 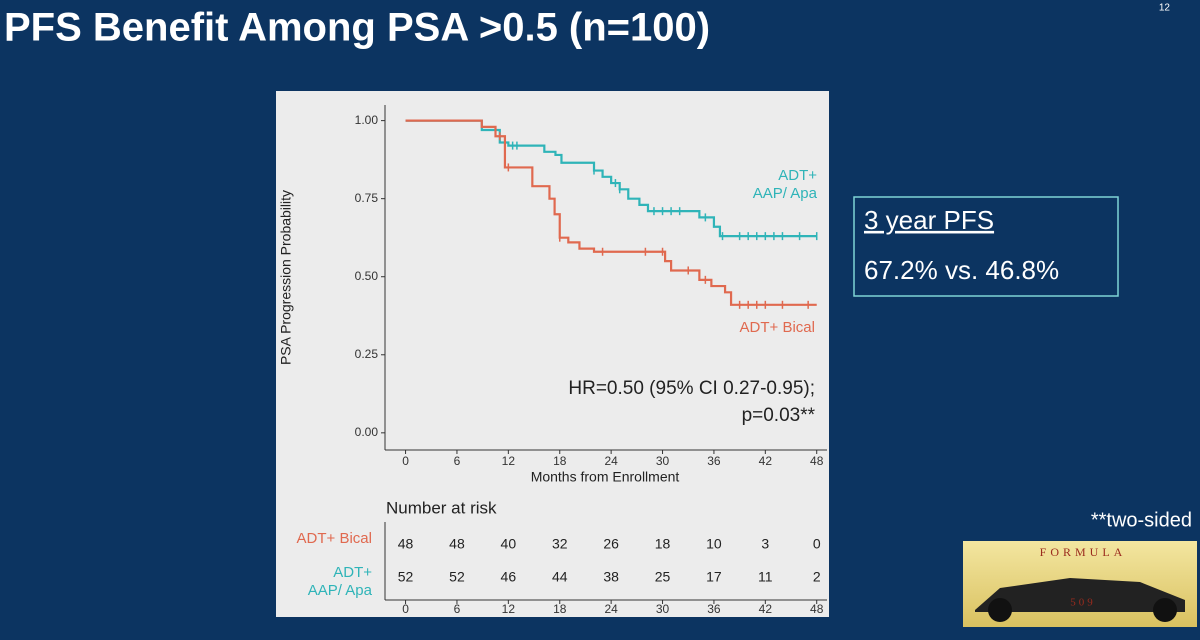 What do you see at coordinates (367, 120) in the screenshot?
I see `y-tick-label: 1.00` at bounding box center [367, 120].